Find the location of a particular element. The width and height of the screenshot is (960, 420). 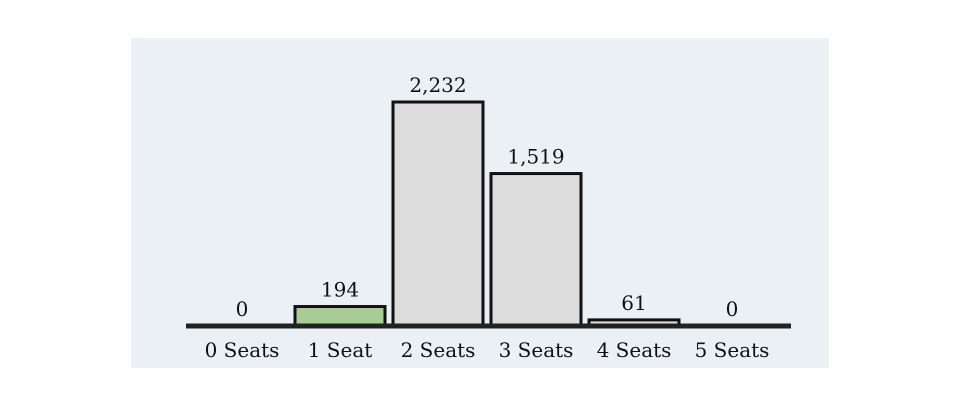

bar-1-seat is located at coordinates (340, 316).